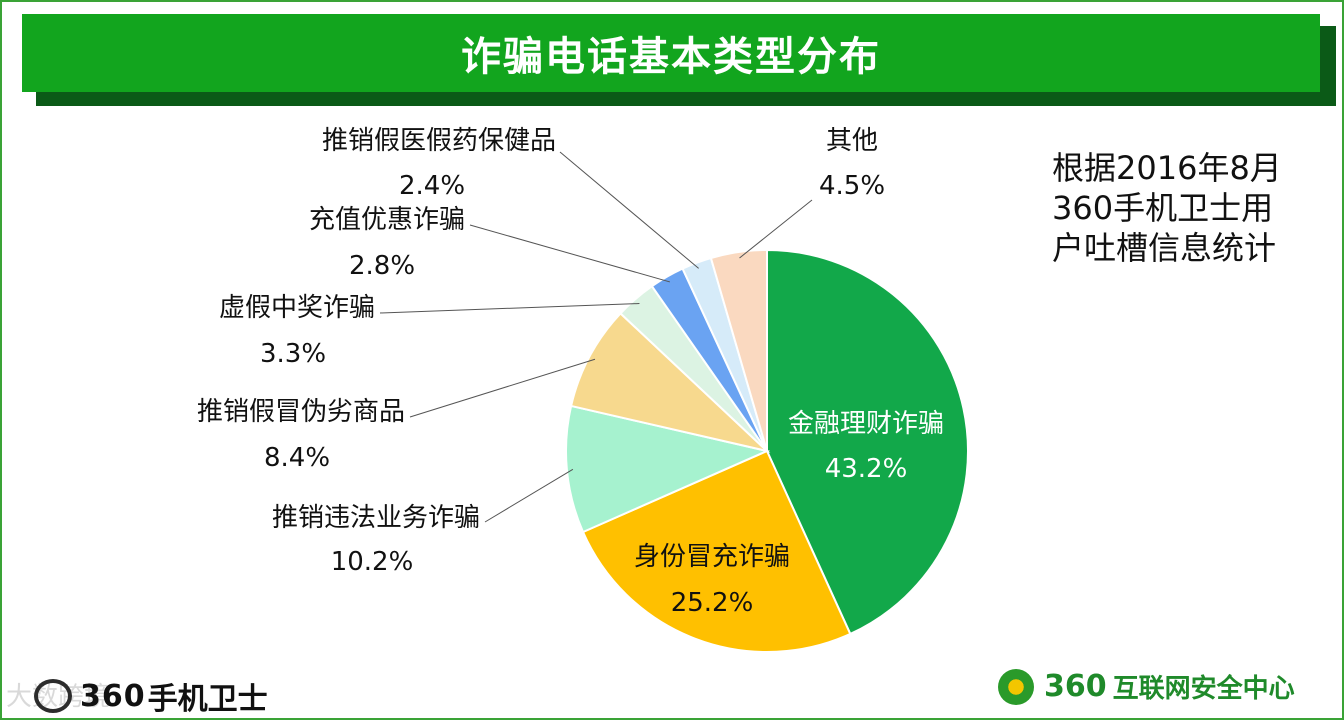  Describe the element at coordinates (1016, 686) in the screenshot. I see `security-seal-icon` at that location.